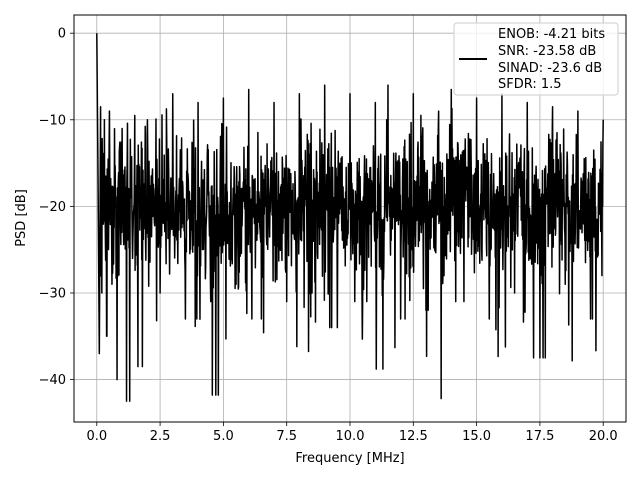 The height and width of the screenshot is (480, 640). What do you see at coordinates (547, 51) in the screenshot?
I see `legend-snr: SNR: -23.58 dB` at bounding box center [547, 51].